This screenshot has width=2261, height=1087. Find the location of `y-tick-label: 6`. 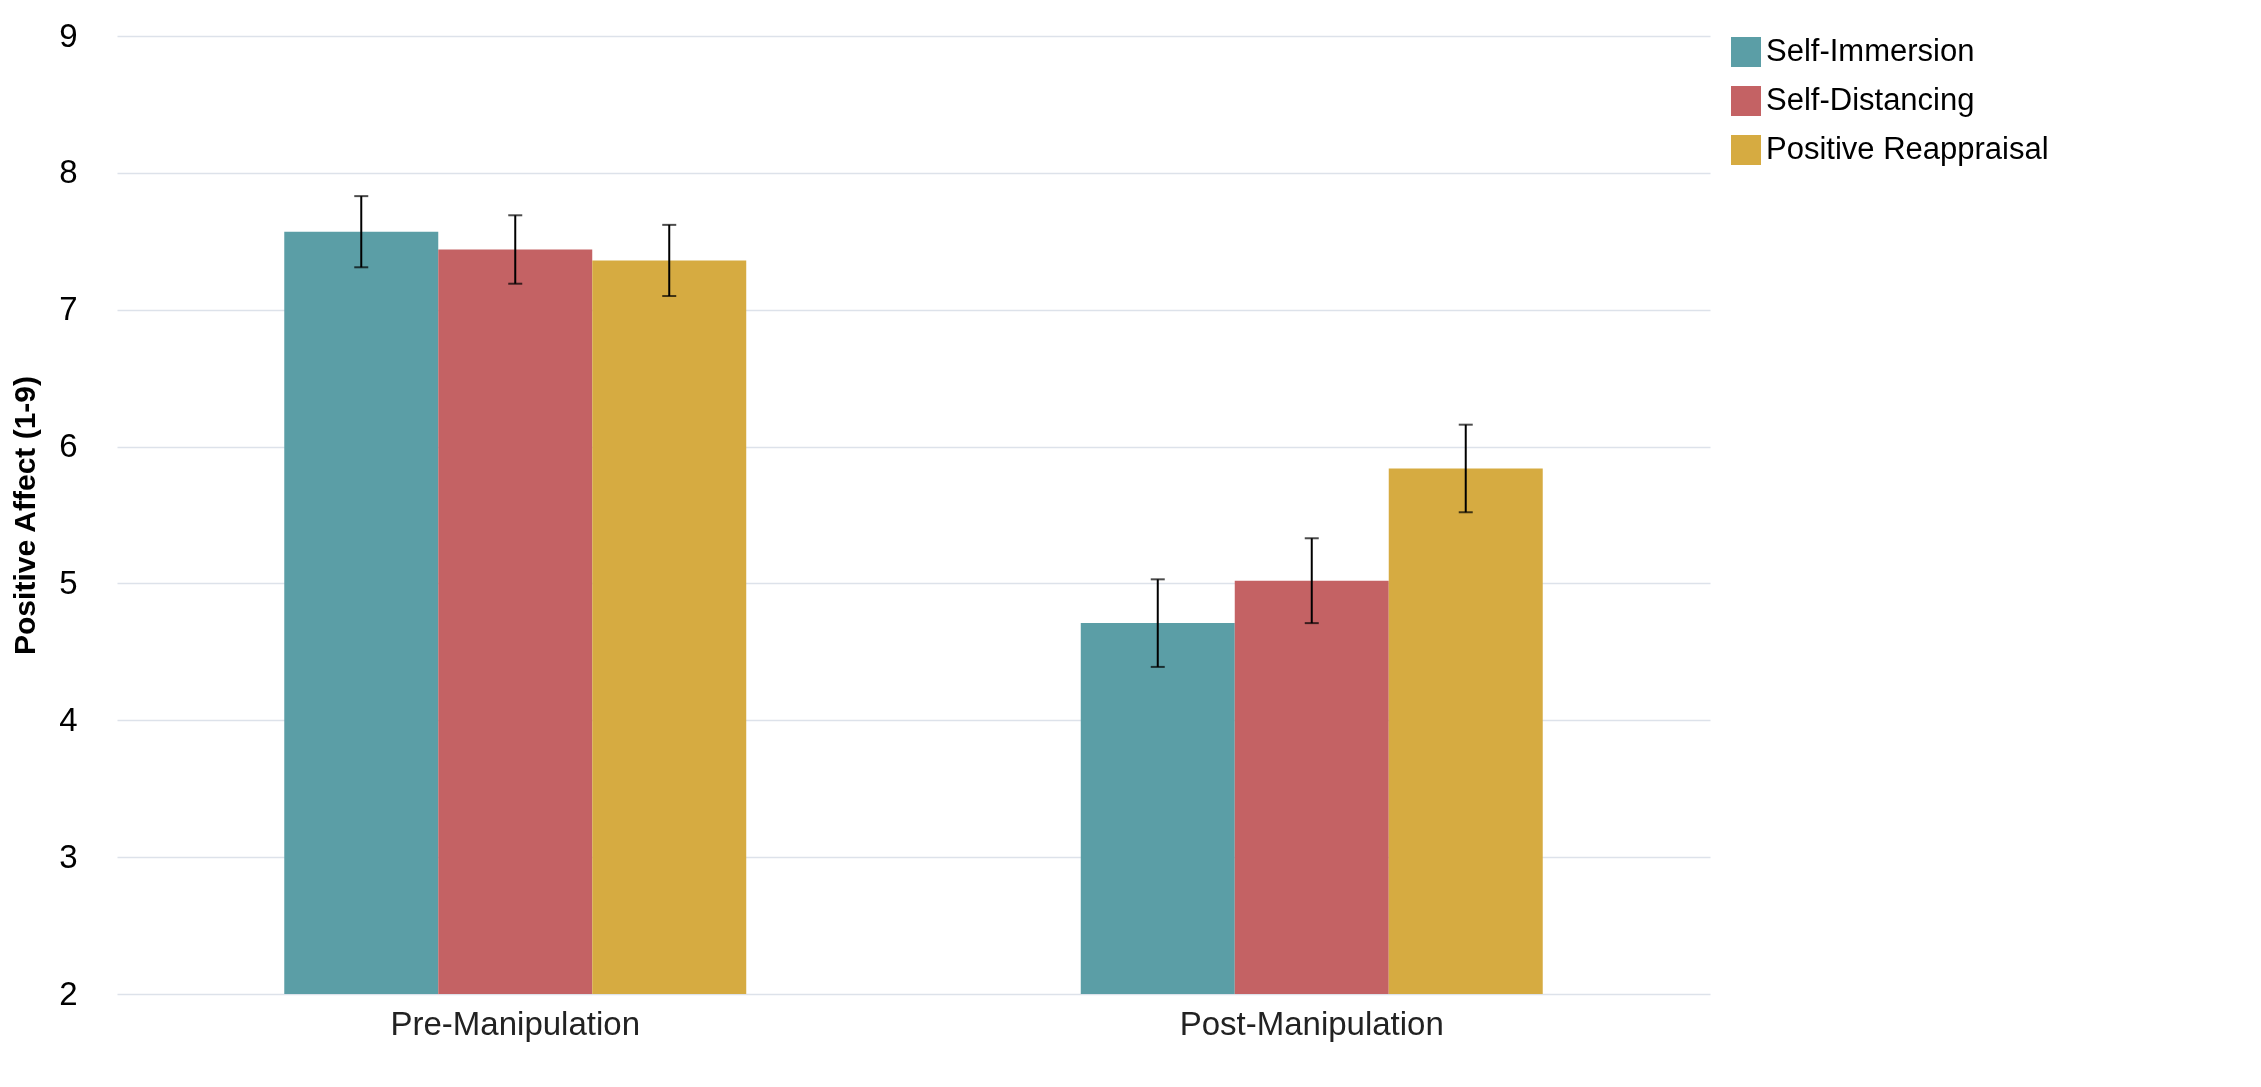

y-tick-label: 6 is located at coordinates (68, 446).